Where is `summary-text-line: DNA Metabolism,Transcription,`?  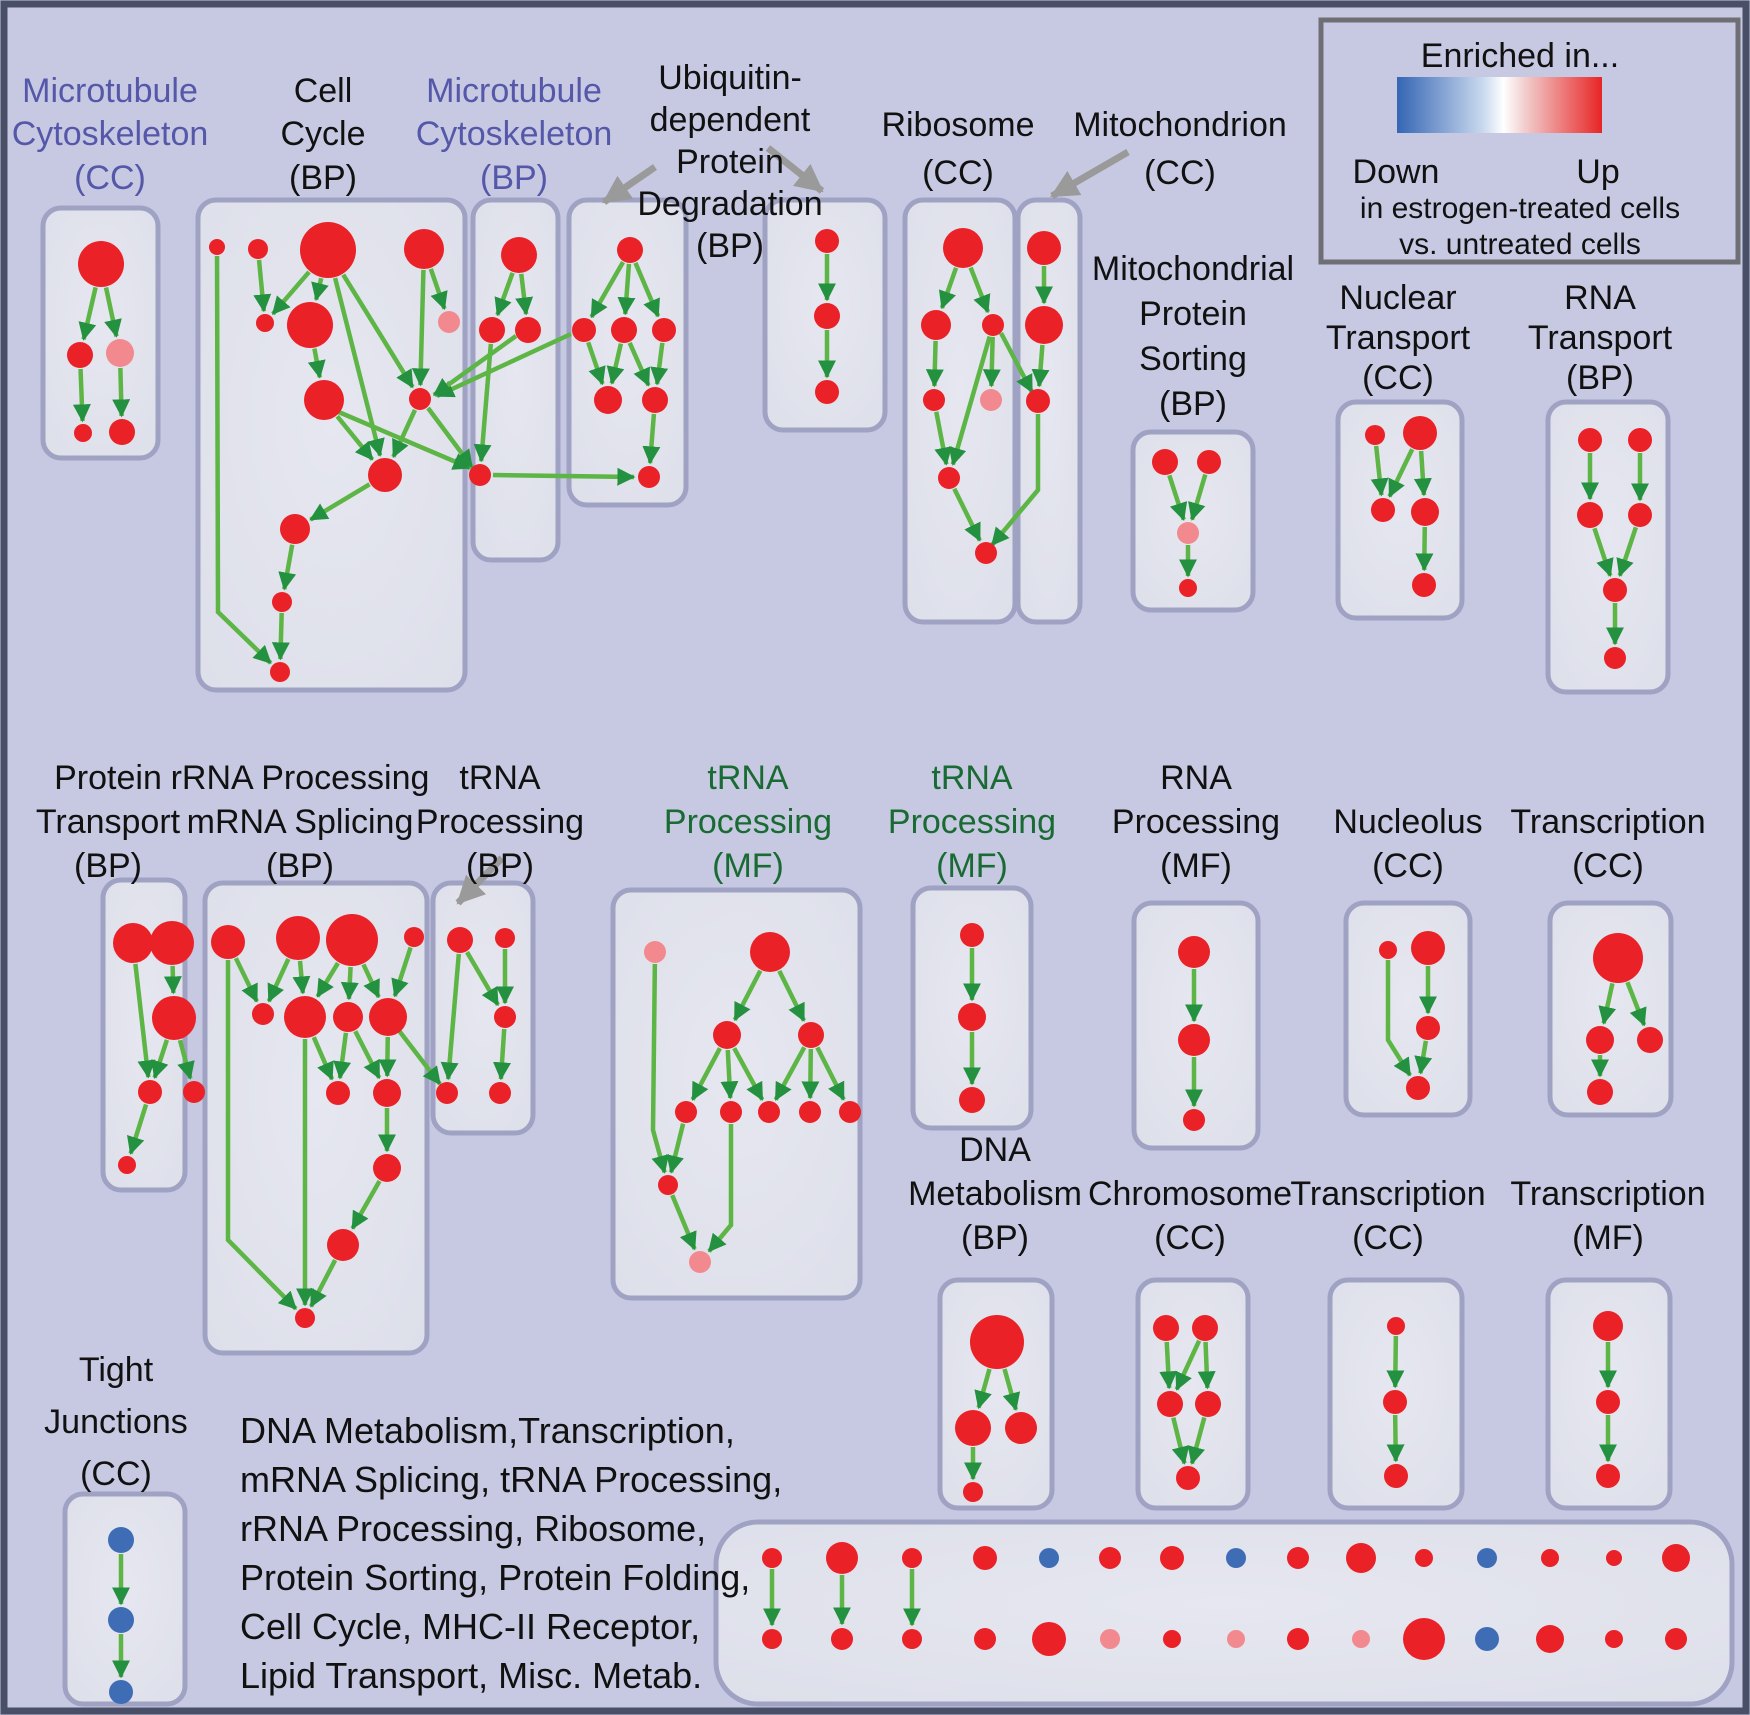
summary-text-line: DNA Metabolism,Transcription, is located at coordinates (487, 1430).